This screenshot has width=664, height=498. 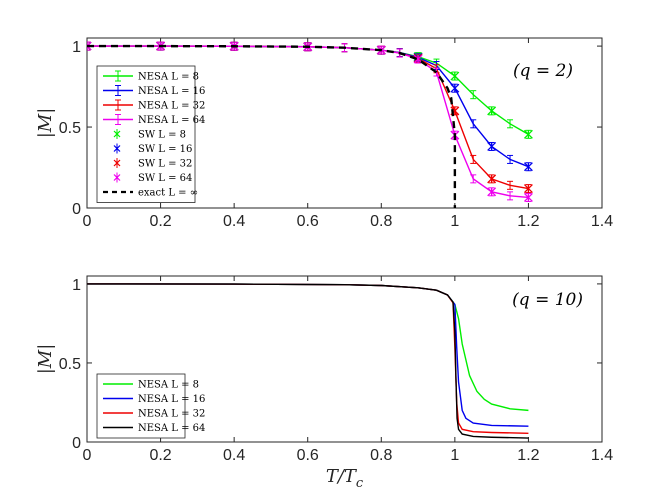 What do you see at coordinates (543, 71) in the screenshot?
I see `panel-annotation: (q = 2)` at bounding box center [543, 71].